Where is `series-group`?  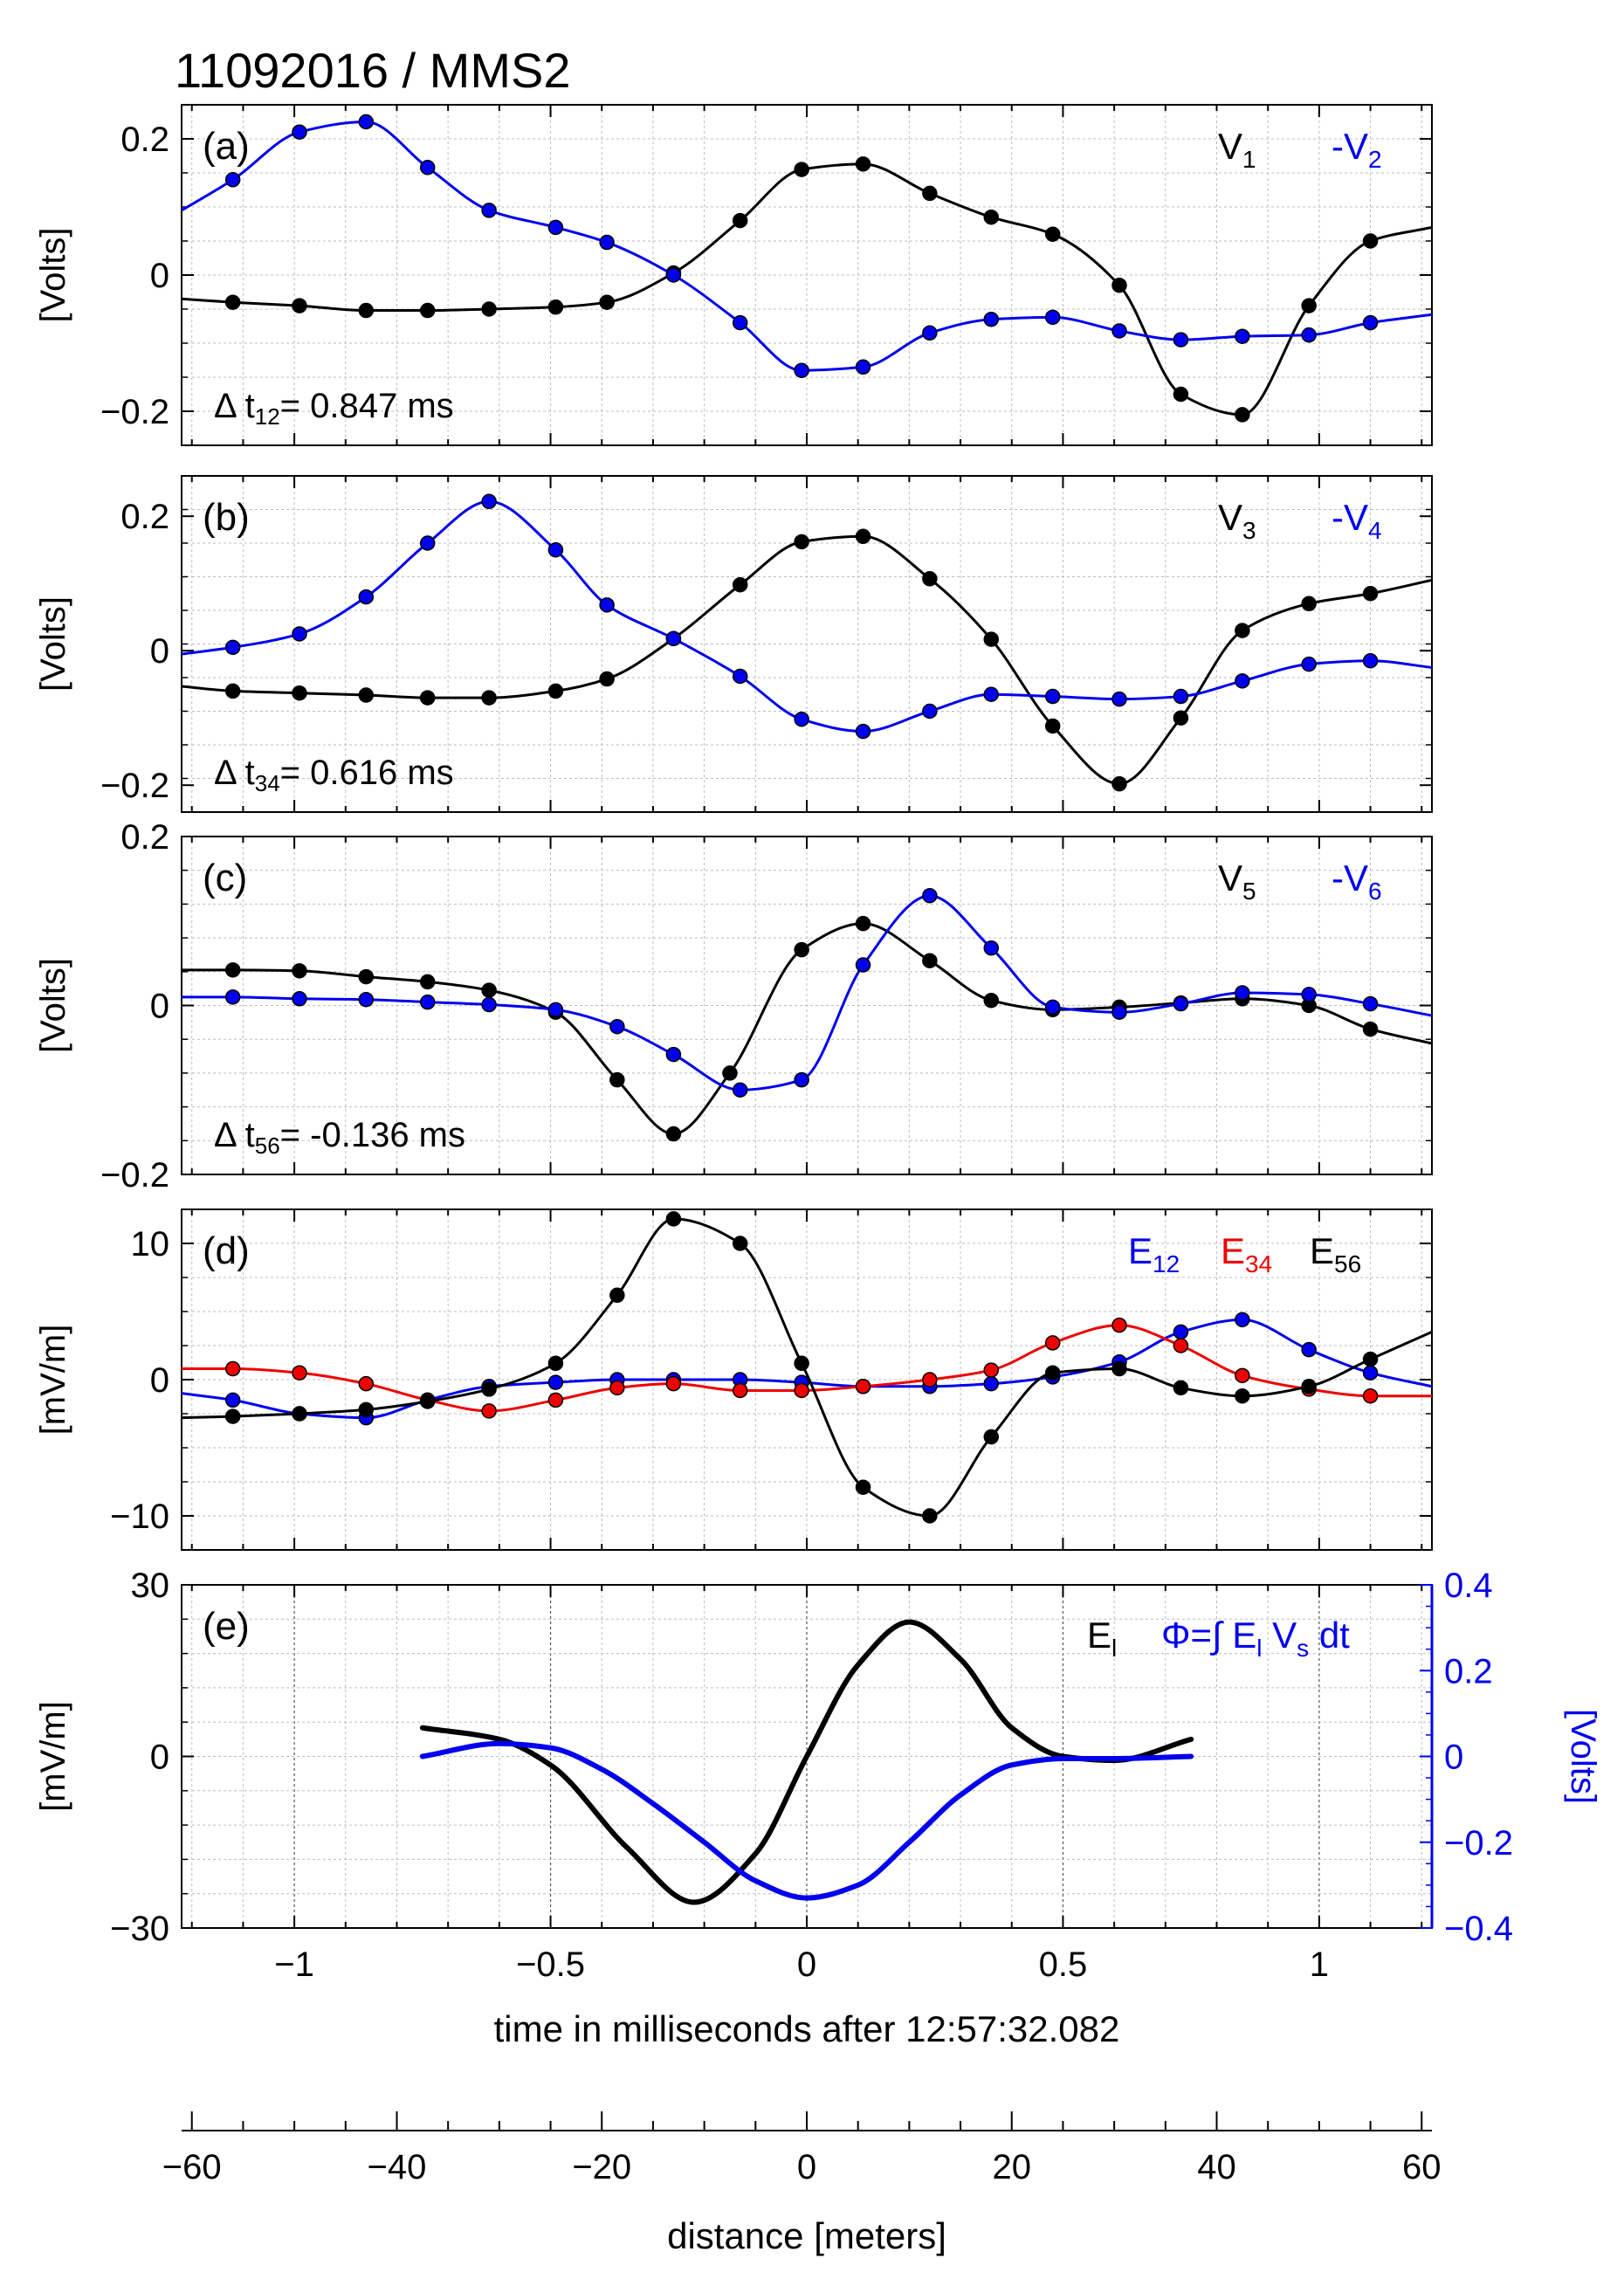 series-group is located at coordinates (807, 1015).